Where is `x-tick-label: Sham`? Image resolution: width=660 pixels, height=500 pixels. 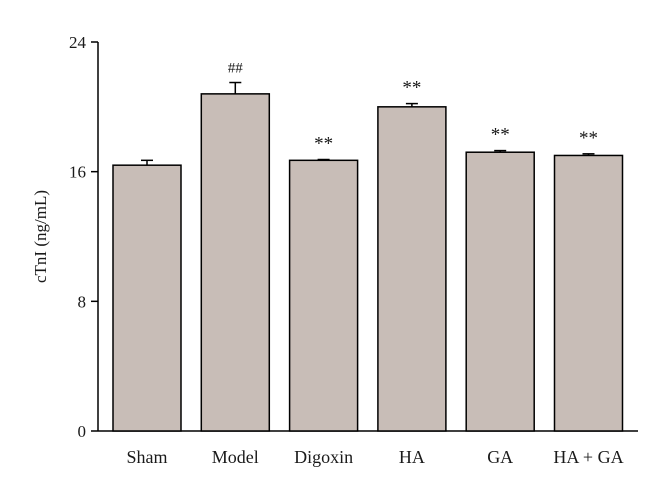
x-tick-label: Sham is located at coordinates (146, 457).